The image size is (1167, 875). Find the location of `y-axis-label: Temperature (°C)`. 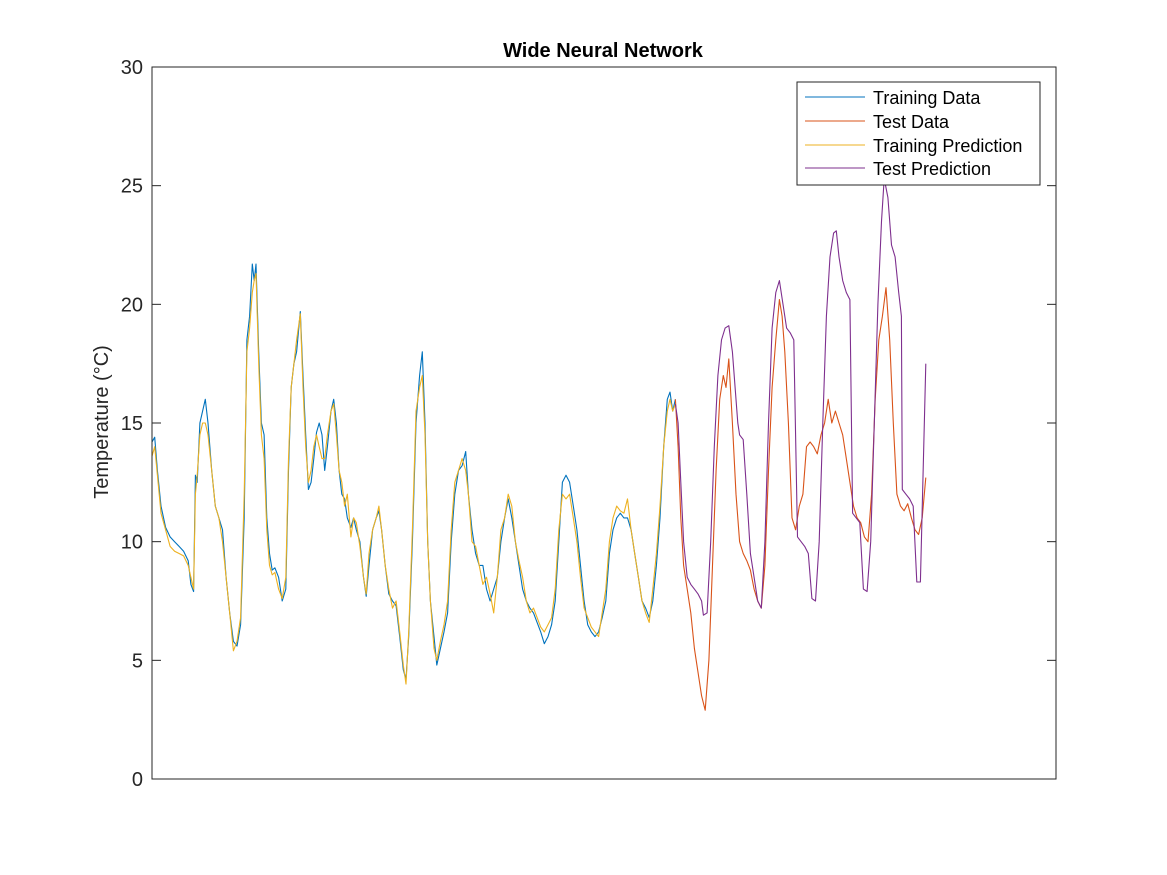

y-axis-label: Temperature (°C) is located at coordinates (102, 422).